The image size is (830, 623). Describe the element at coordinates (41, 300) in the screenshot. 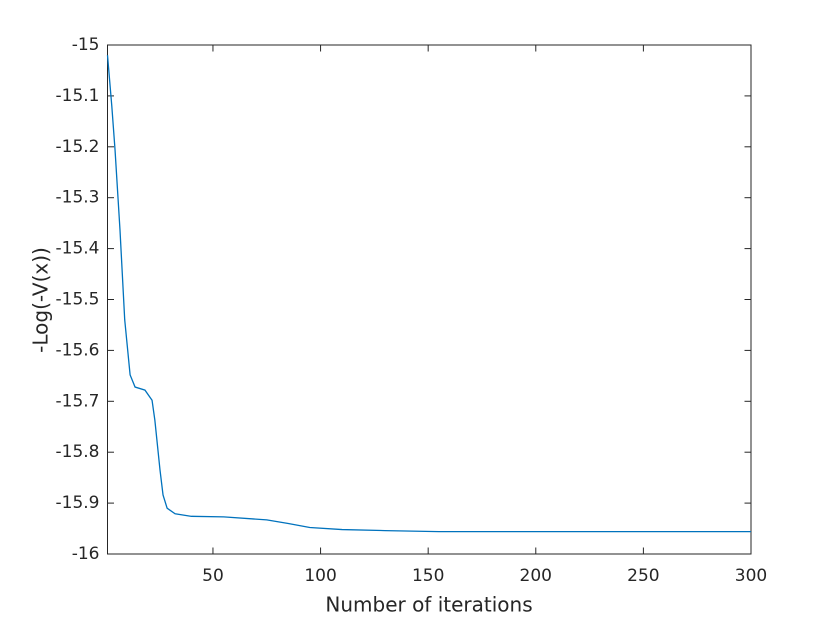

I see `y-axis-label: -Log(-V(x))` at that location.